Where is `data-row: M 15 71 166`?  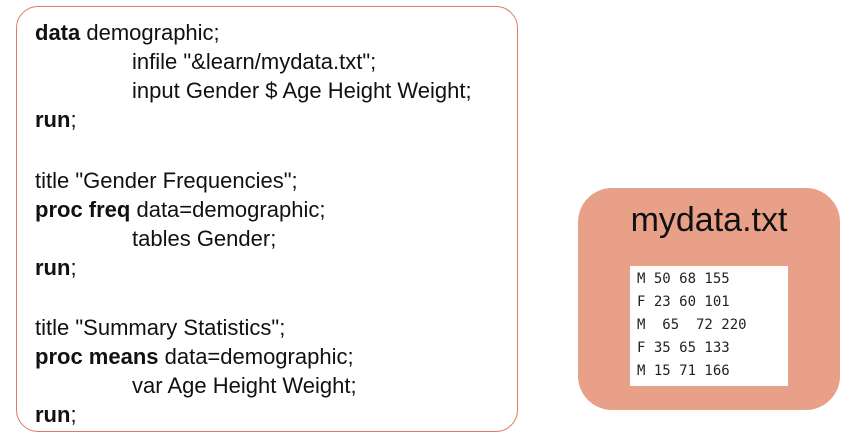 data-row: M 15 71 166 is located at coordinates (683, 371).